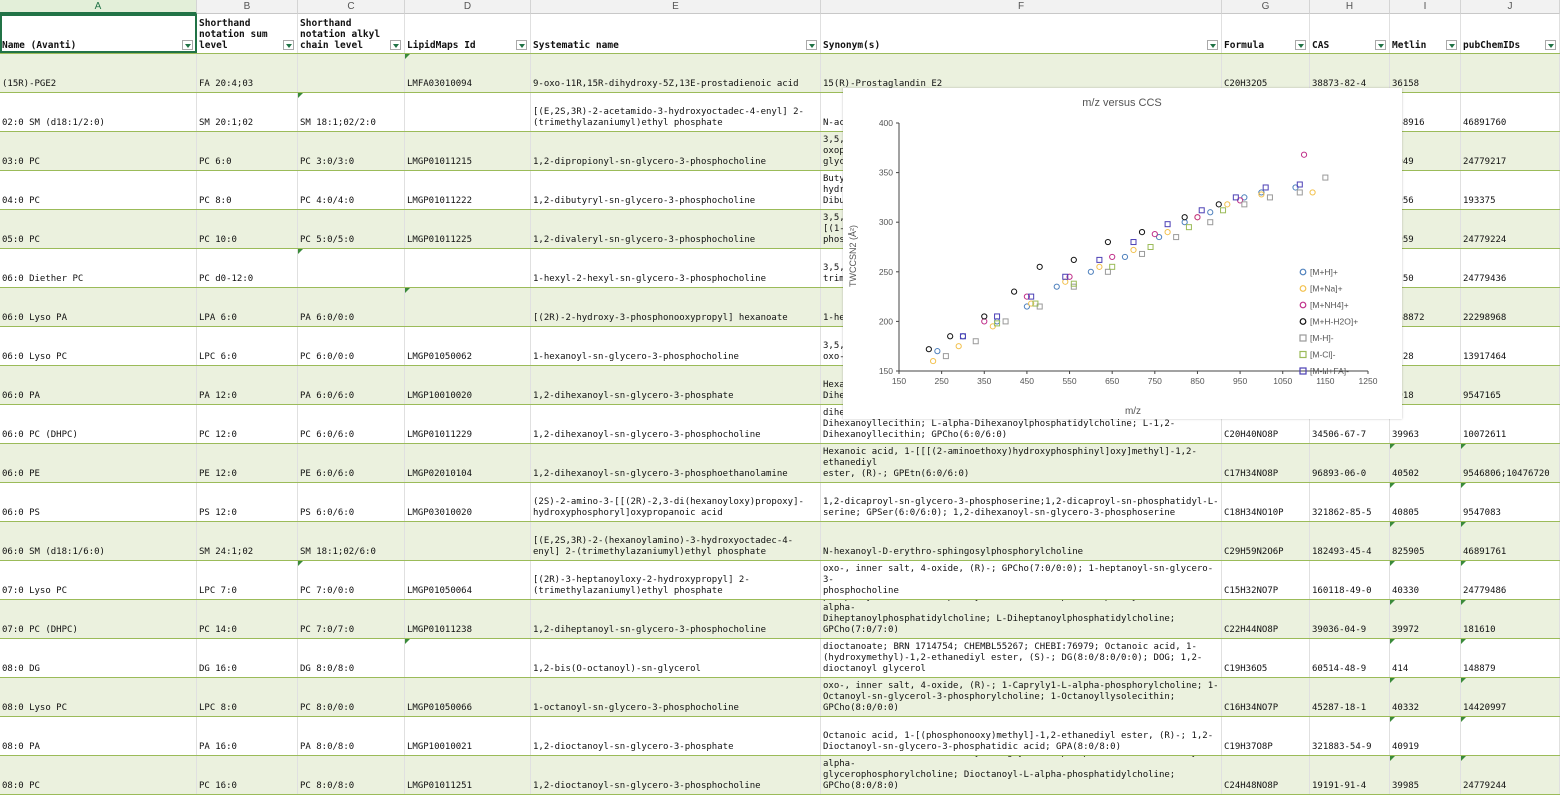 The width and height of the screenshot is (1560, 796). Describe the element at coordinates (1266, 502) in the screenshot. I see `table-cell-formula: C18H34NO10P` at that location.